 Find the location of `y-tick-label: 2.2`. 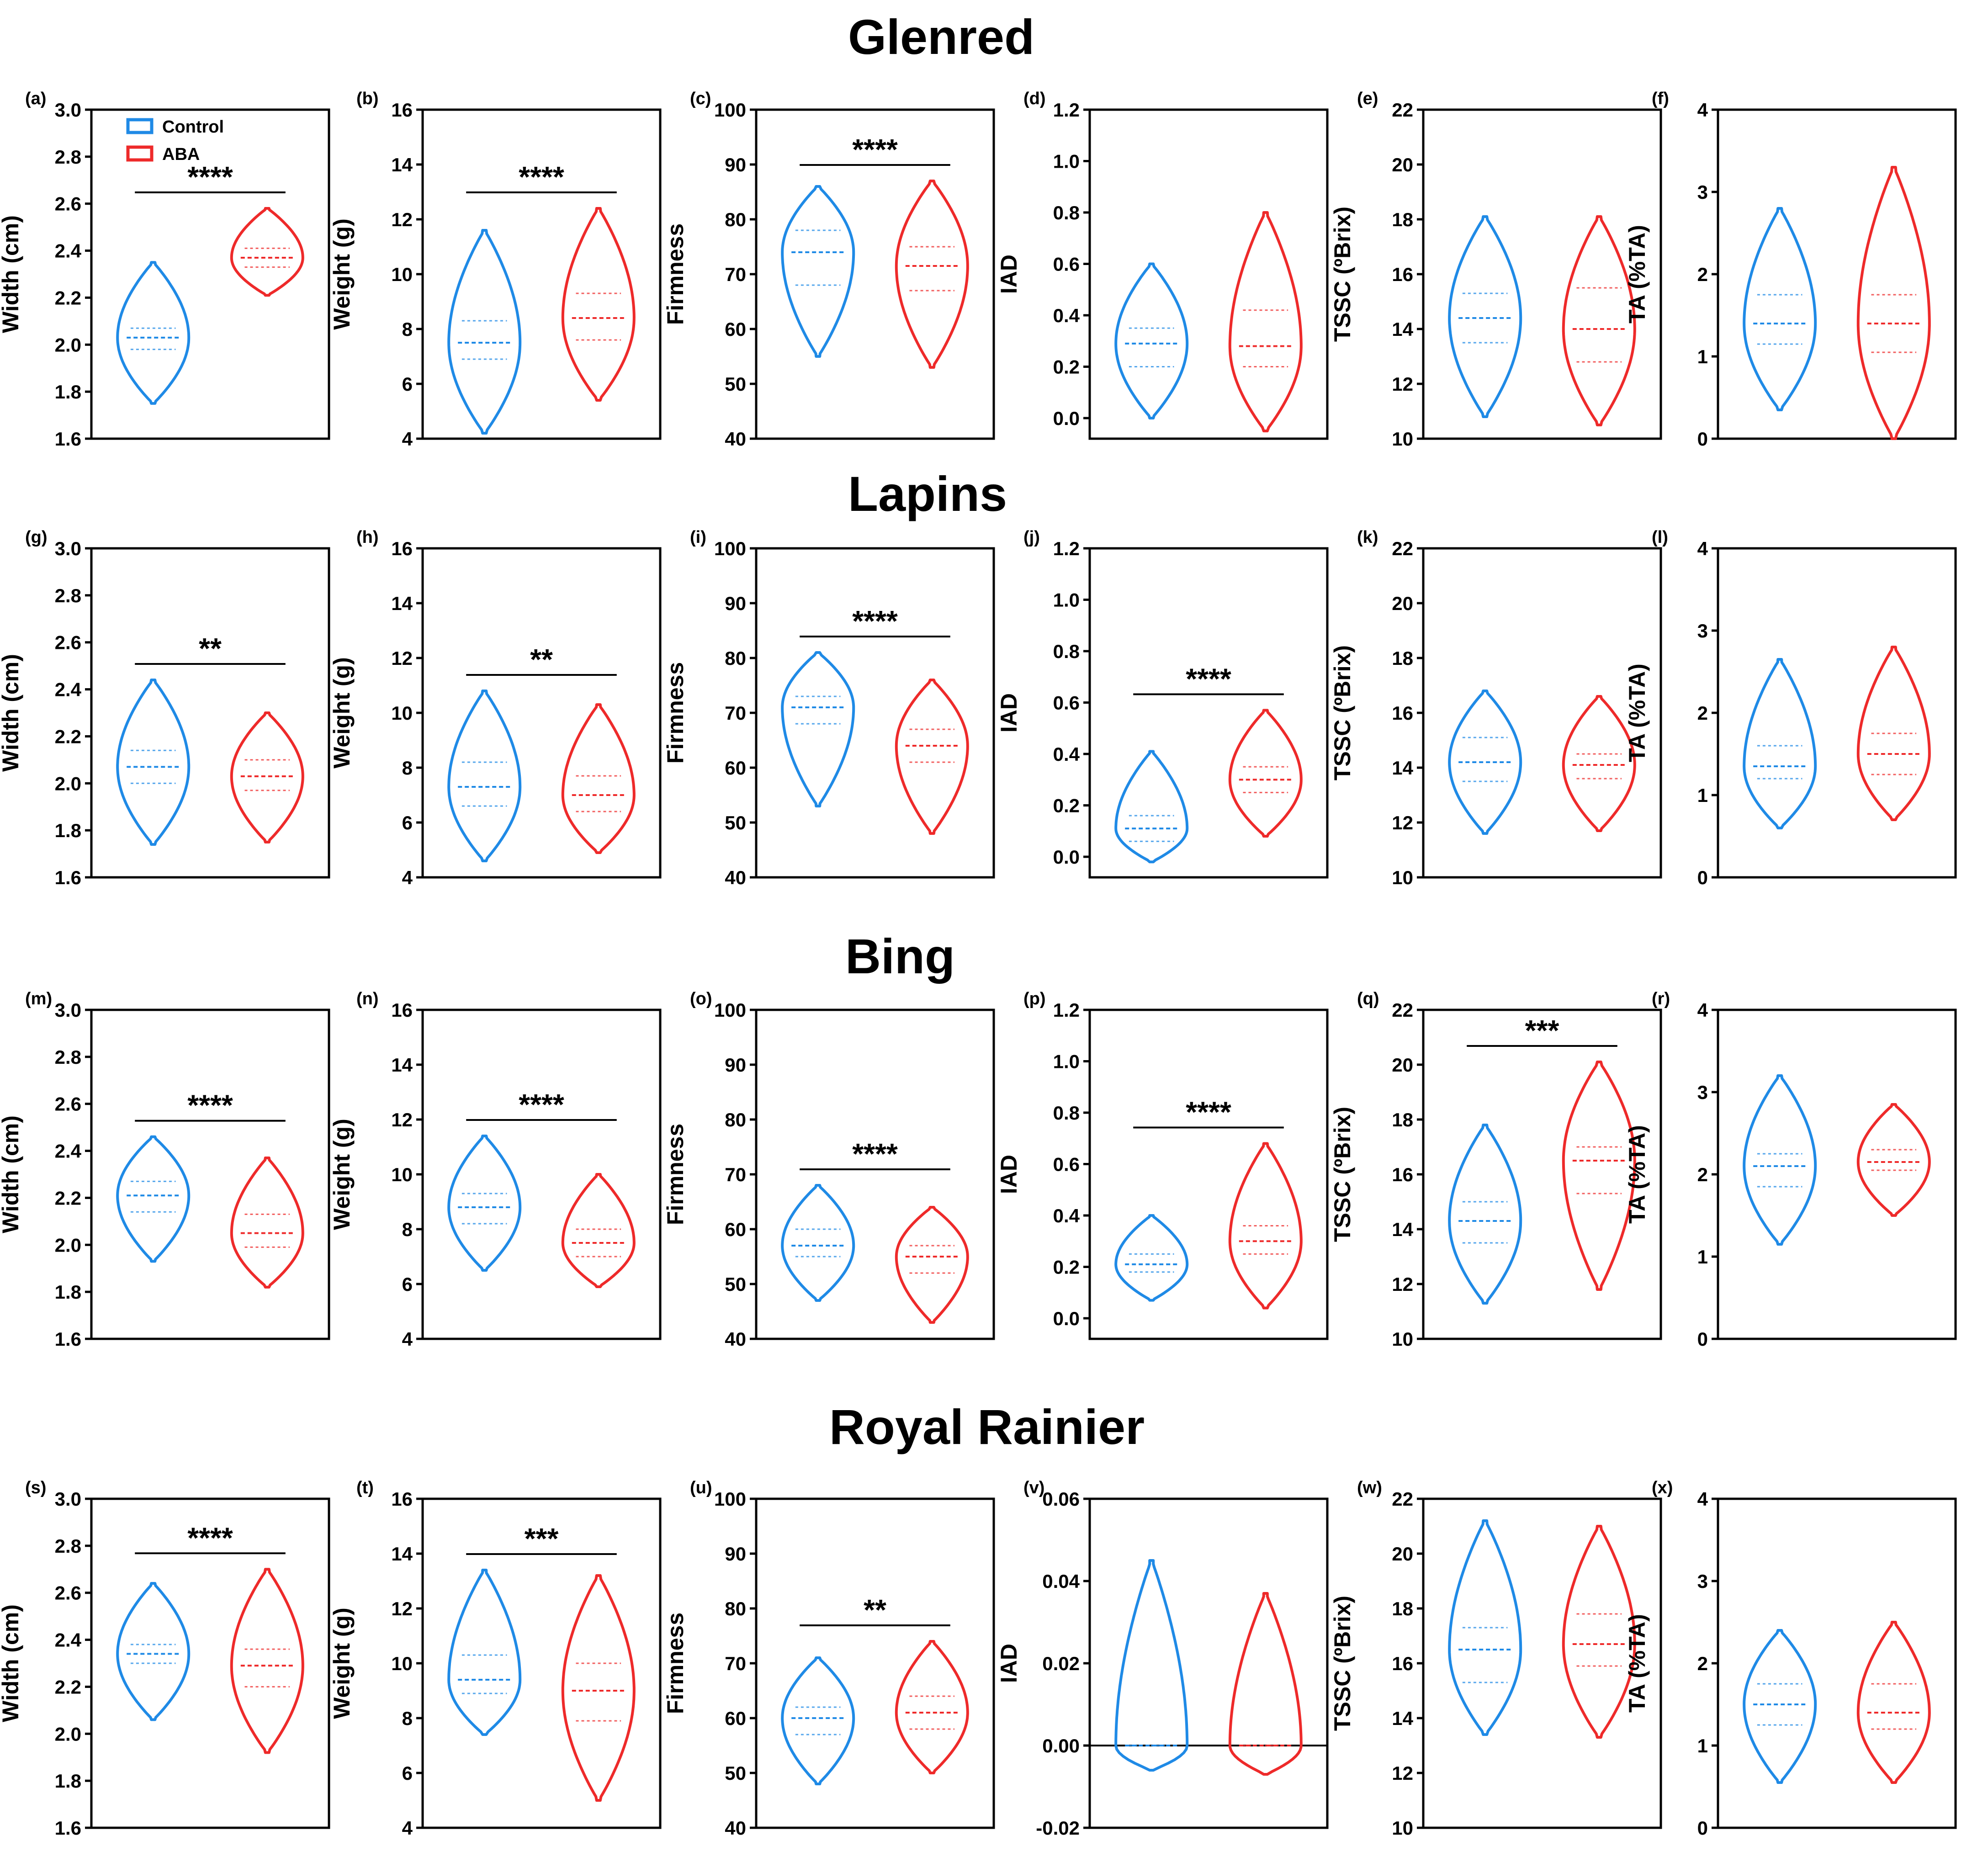

y-tick-label: 2.2 is located at coordinates (68, 736).